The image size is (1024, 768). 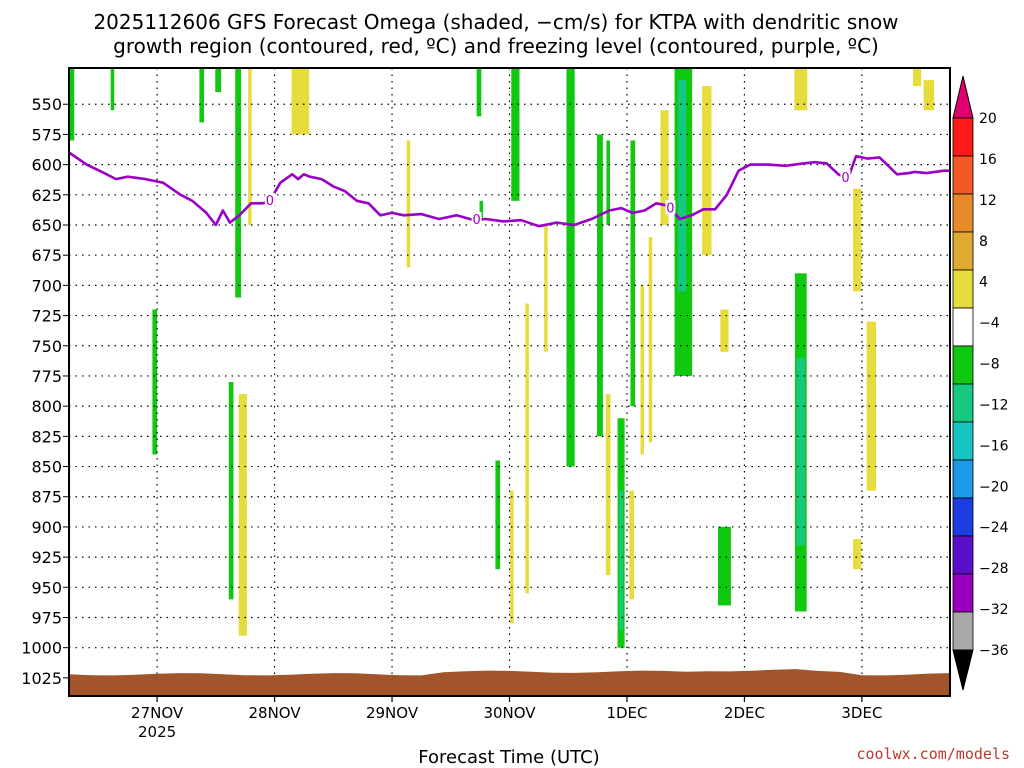 I want to click on x-tick-label-2DEC: 2DEC, so click(x=744, y=713).